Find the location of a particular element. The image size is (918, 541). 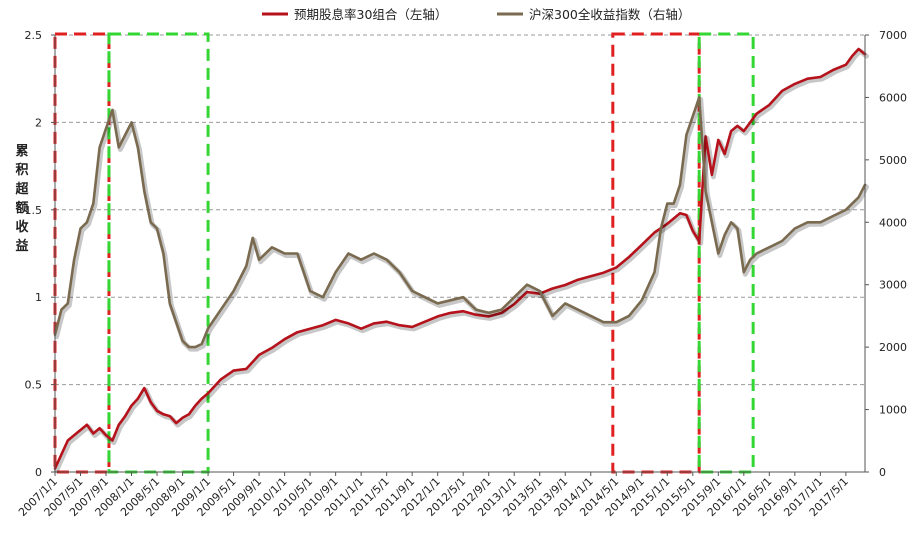

y-right-tick-label: 7000 is located at coordinates (893, 35).